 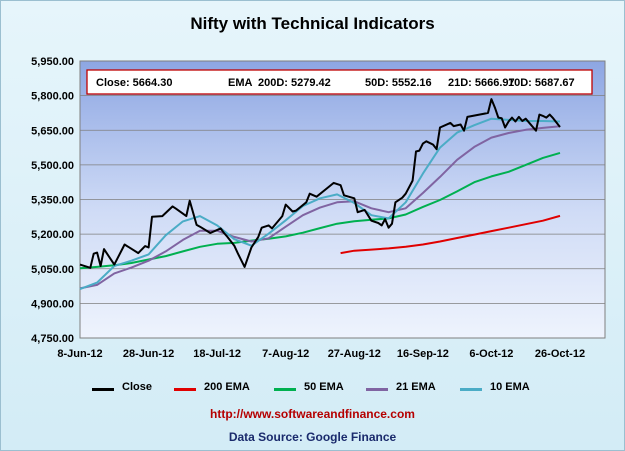 What do you see at coordinates (52, 166) in the screenshot?
I see `y-tick-label: 5,500.00` at bounding box center [52, 166].